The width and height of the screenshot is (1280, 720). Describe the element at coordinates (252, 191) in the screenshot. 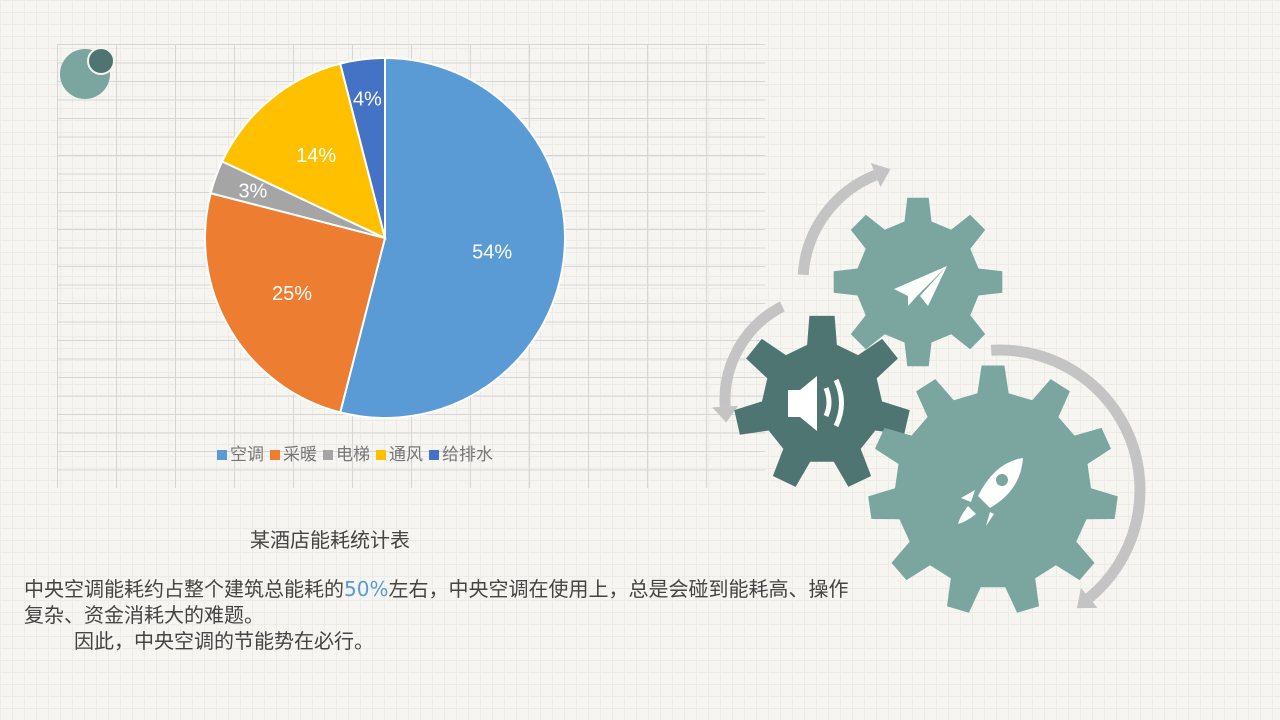

I see `slice-label: 3%` at that location.